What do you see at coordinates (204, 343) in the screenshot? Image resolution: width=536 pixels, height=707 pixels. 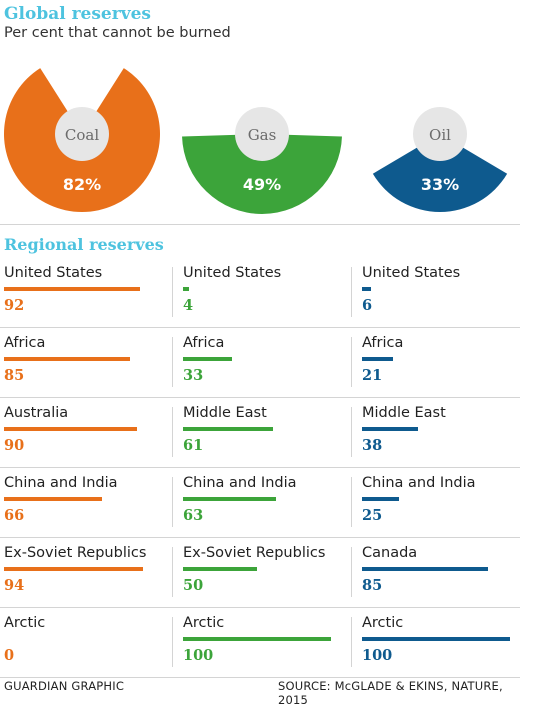 I see `gas-region-label: Africa` at bounding box center [204, 343].